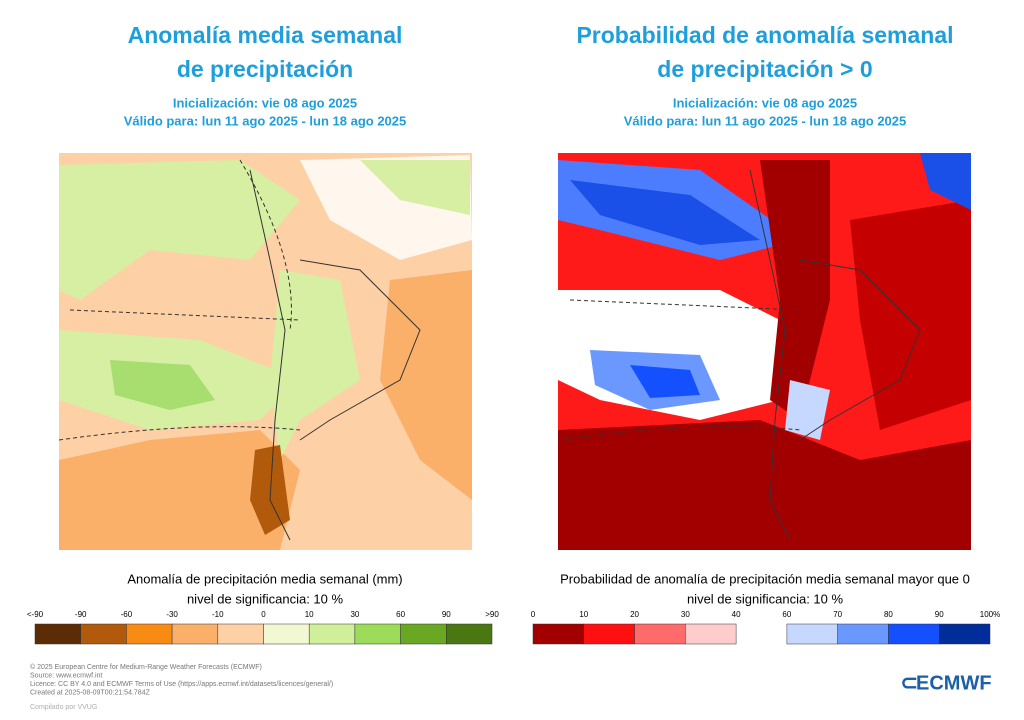 The height and width of the screenshot is (720, 1024). I want to click on title: de precipitación > 0, so click(764, 69).